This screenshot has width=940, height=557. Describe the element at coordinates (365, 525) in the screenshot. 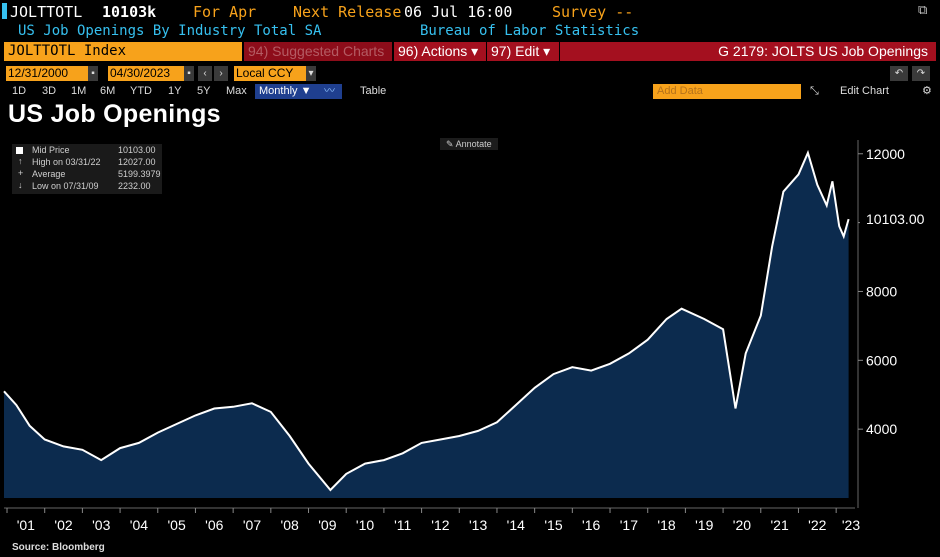

I see `x-tick-label: '10` at that location.